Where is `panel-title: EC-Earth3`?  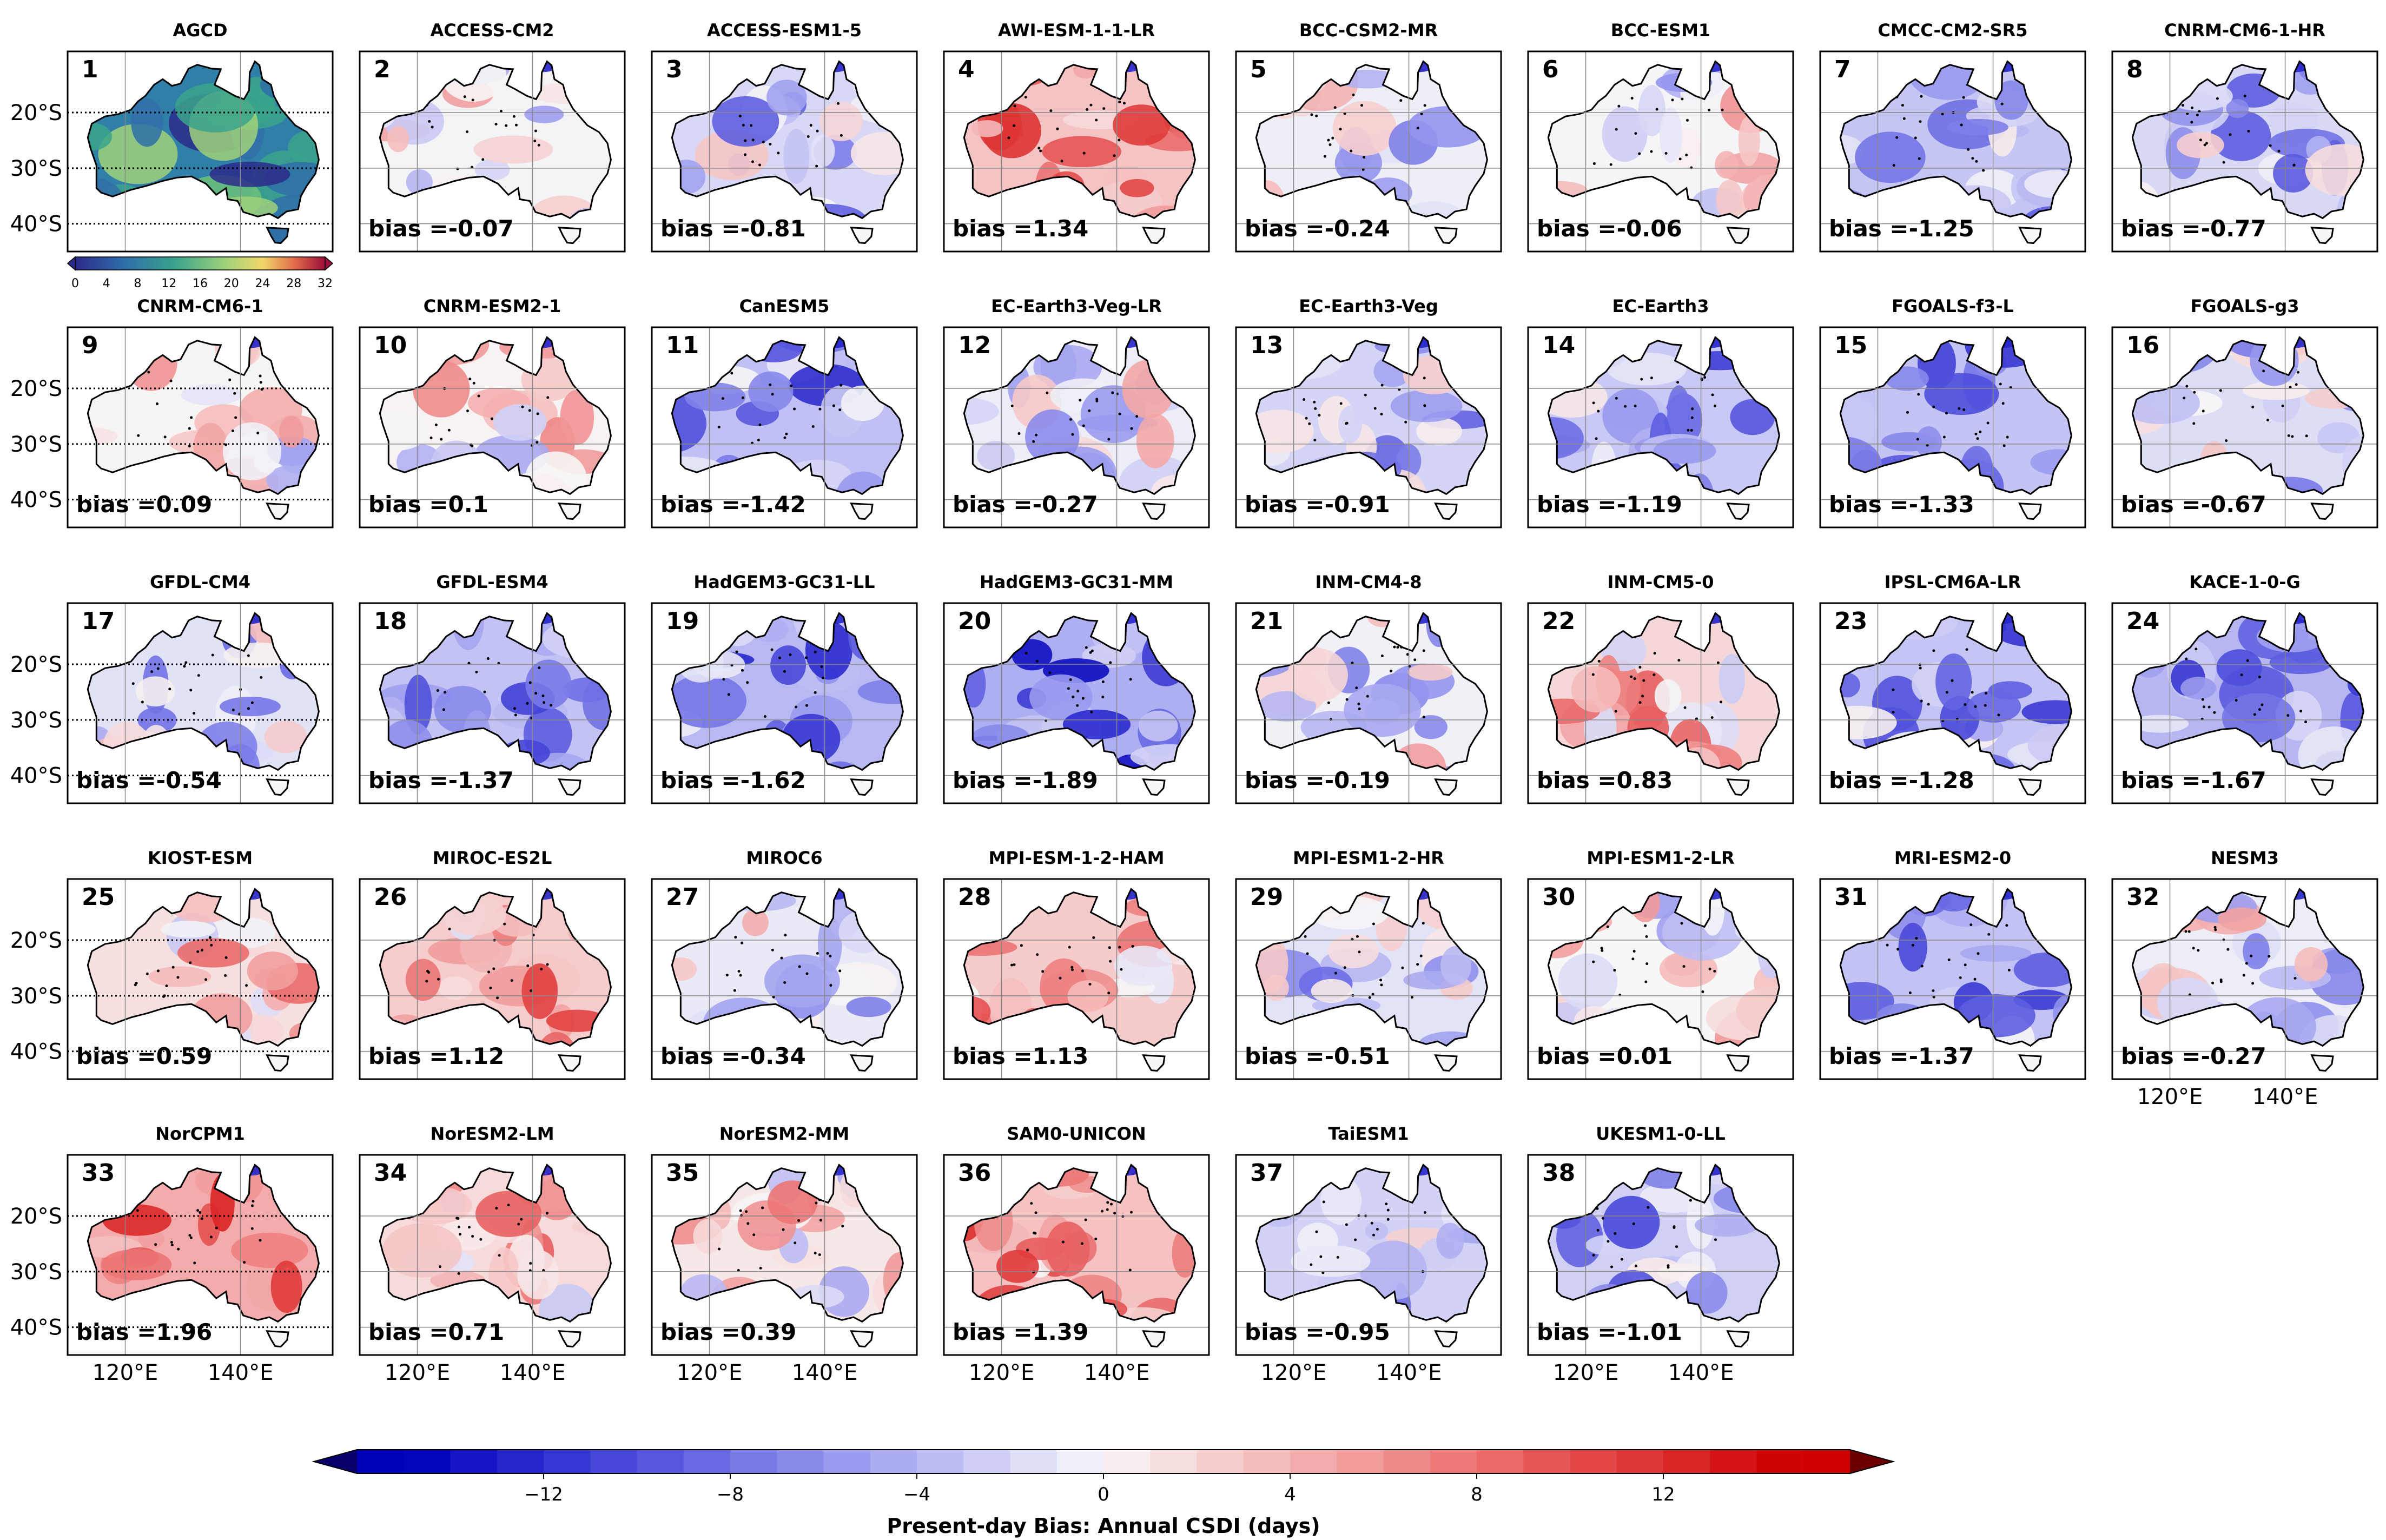 panel-title: EC-Earth3 is located at coordinates (1661, 306).